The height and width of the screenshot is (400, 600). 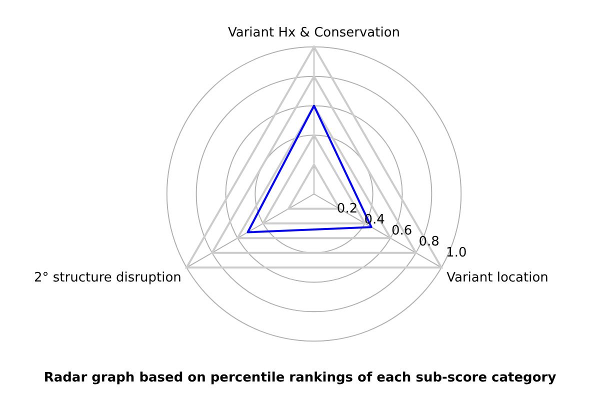 I want to click on text: Radar graph based on percentile rankings of each sub-score category, so click(x=300, y=378).